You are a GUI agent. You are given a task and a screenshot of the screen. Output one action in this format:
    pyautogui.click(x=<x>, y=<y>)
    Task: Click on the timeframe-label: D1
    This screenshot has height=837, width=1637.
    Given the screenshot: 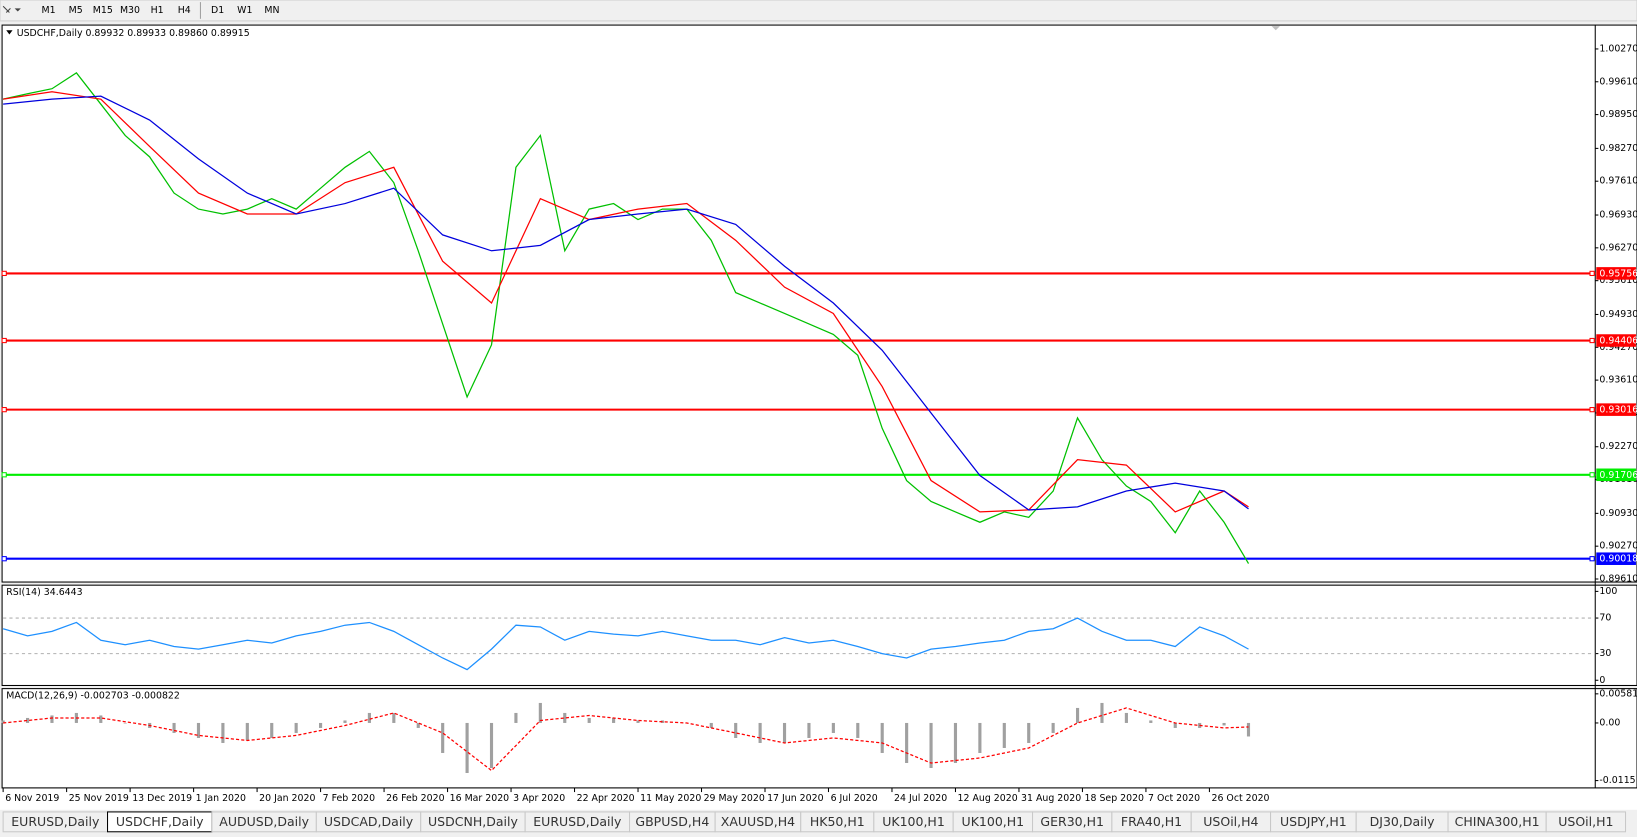 What is the action you would take?
    pyautogui.click(x=217, y=10)
    